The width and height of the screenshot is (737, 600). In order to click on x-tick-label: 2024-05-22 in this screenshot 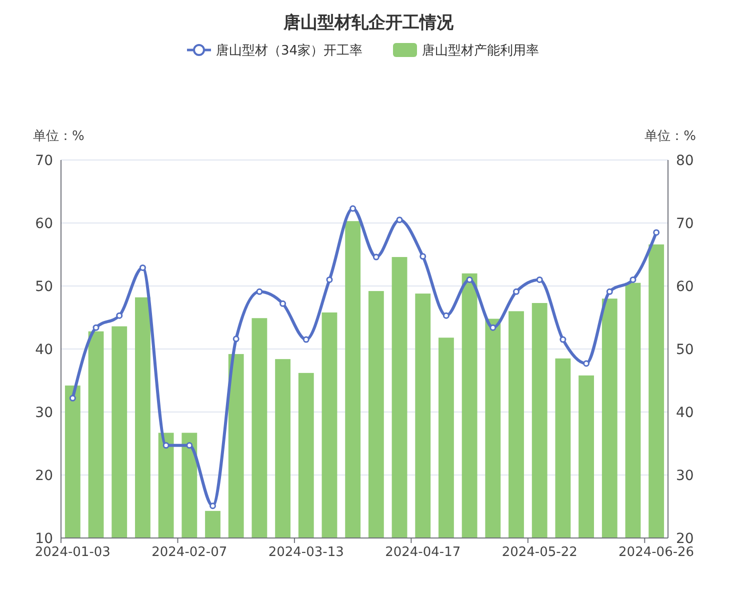, I will do `click(540, 552)`.